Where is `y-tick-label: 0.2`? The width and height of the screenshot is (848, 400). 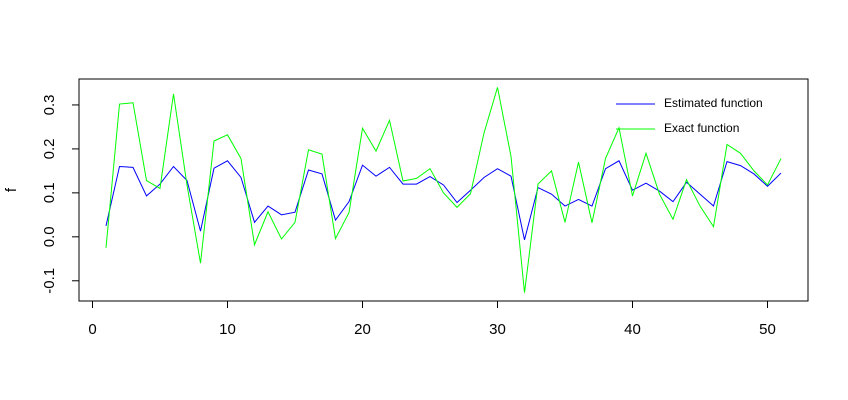
y-tick-label: 0.2 is located at coordinates (49, 148).